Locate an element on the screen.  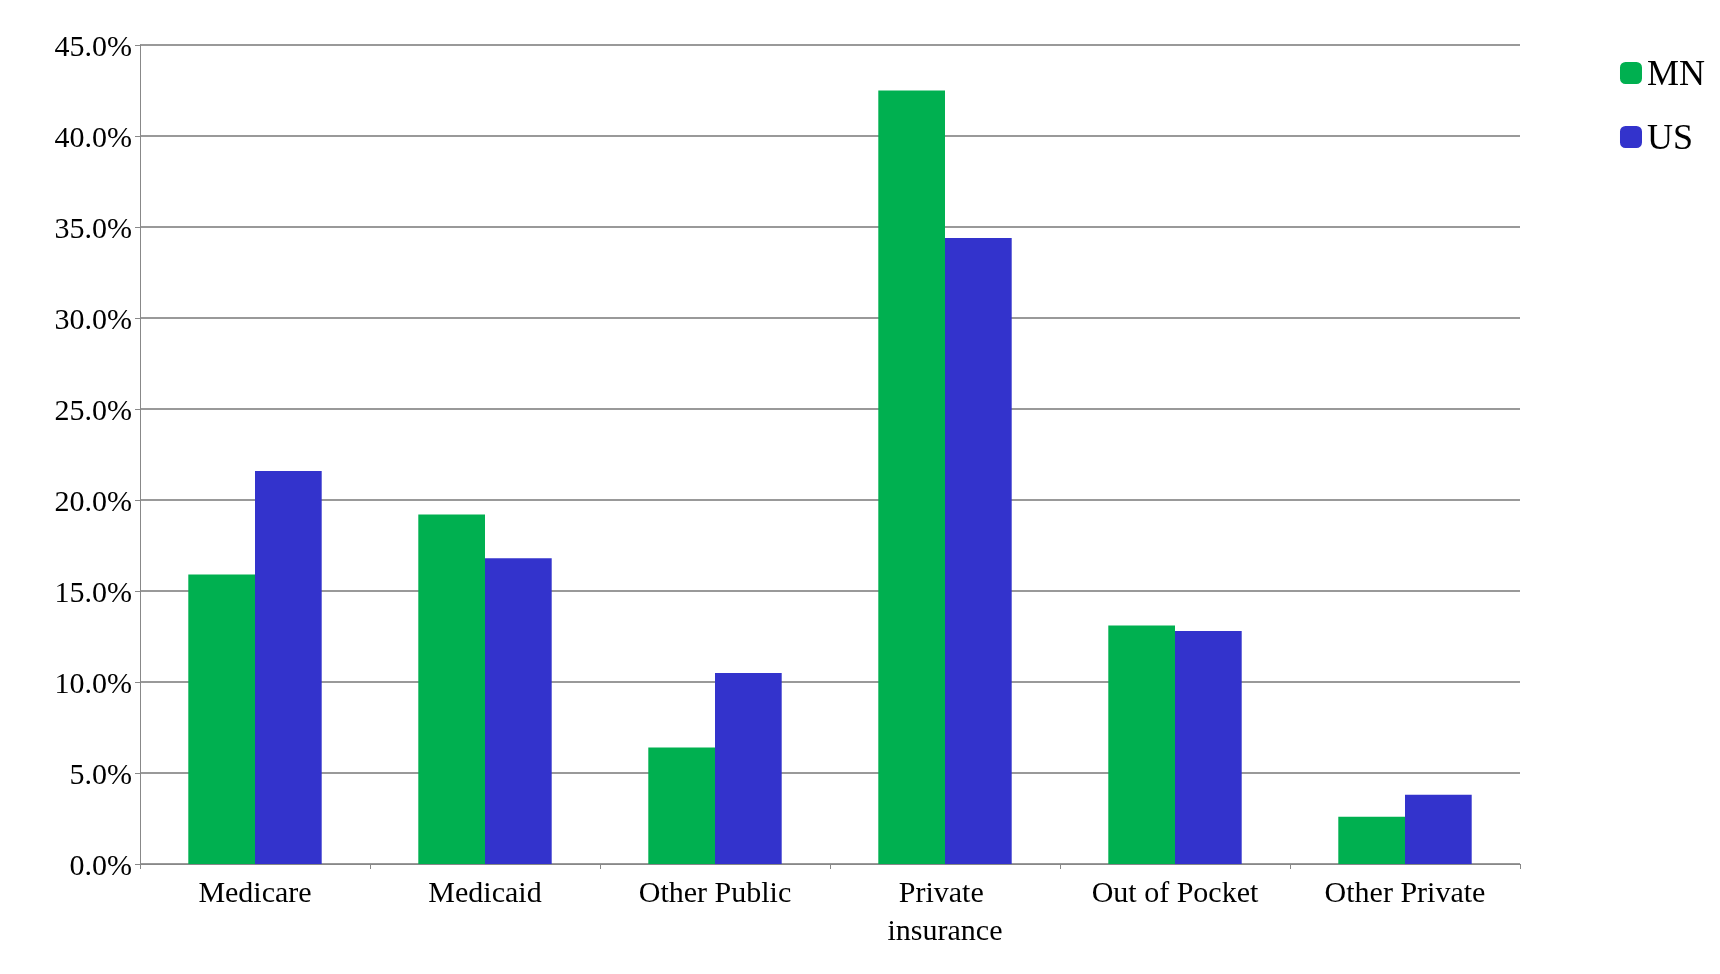
y-tick-label: 5.0% is located at coordinates (100, 773).